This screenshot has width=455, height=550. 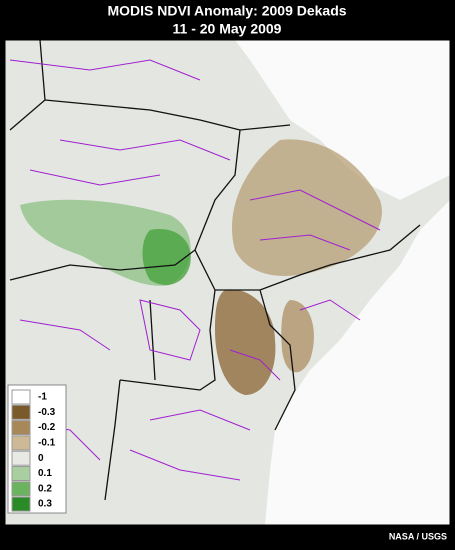 I want to click on title: MODIS NDVI Anomaly: 2009 Dekads, so click(x=226, y=11).